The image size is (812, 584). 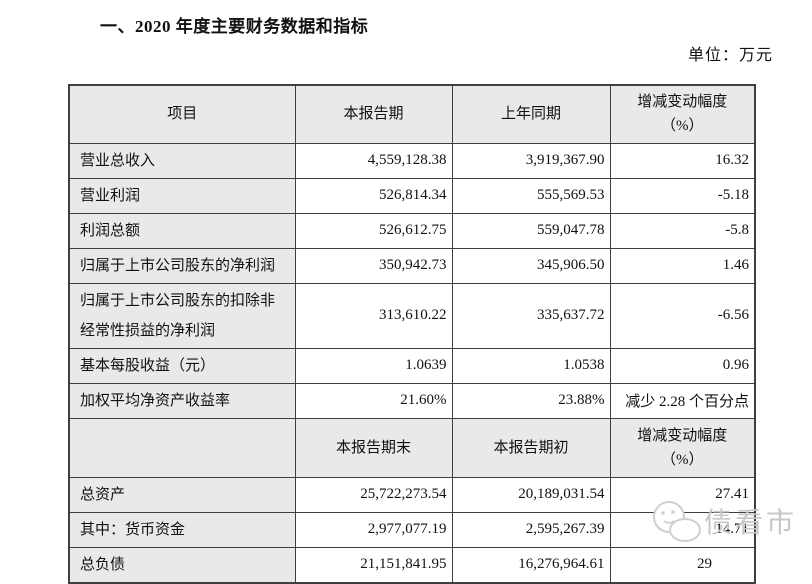 What do you see at coordinates (682, 160) in the screenshot?
I see `change-value-cell: 16.32` at bounding box center [682, 160].